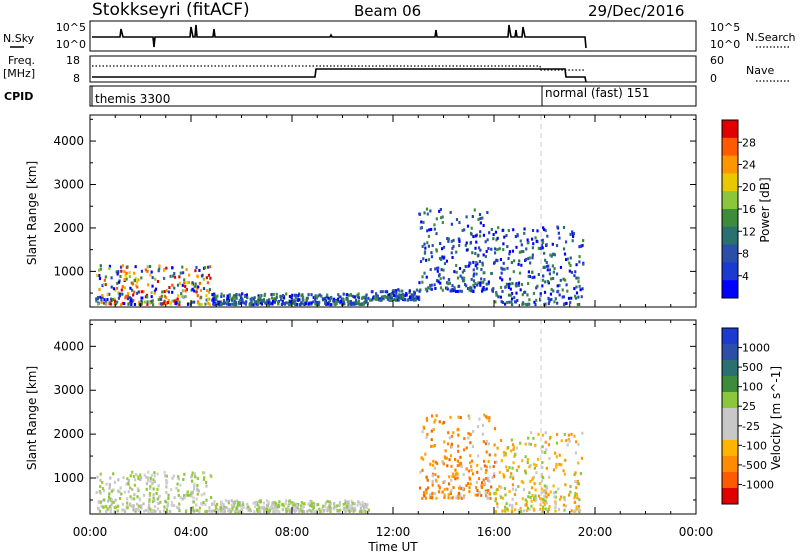 This screenshot has height=554, width=800. I want to click on station-title: Stokkseyri (fitACF), so click(171, 10).